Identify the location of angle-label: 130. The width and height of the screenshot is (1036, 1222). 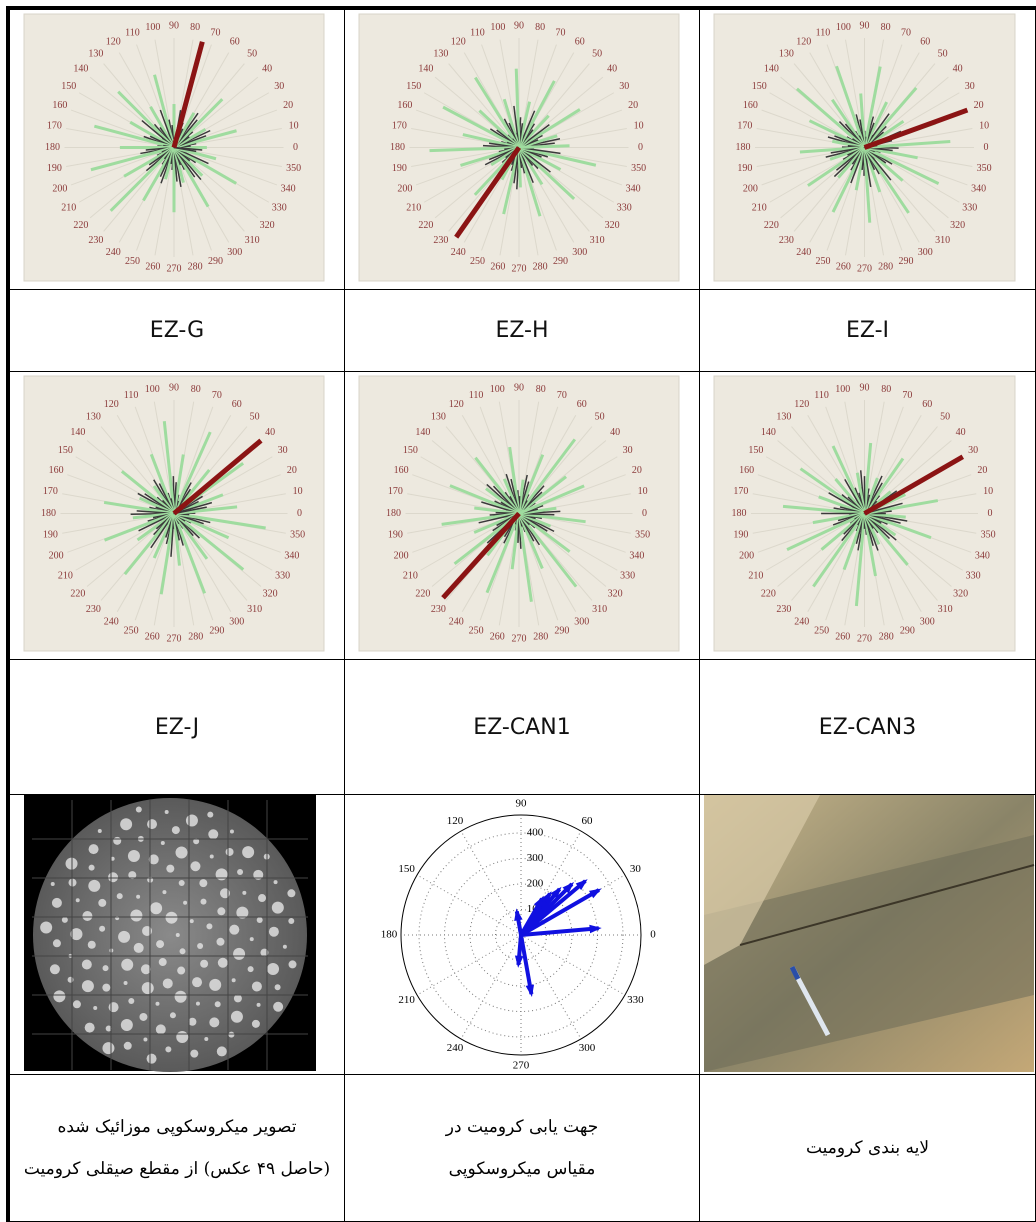
(783, 417).